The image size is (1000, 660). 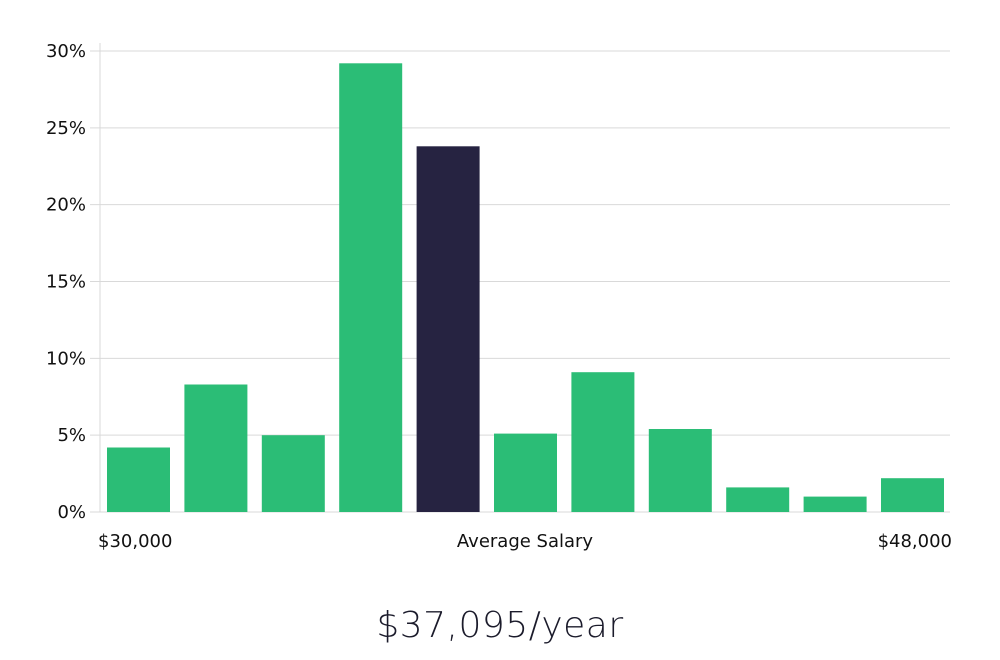 I want to click on x-max-label: $48,000, so click(x=915, y=541).